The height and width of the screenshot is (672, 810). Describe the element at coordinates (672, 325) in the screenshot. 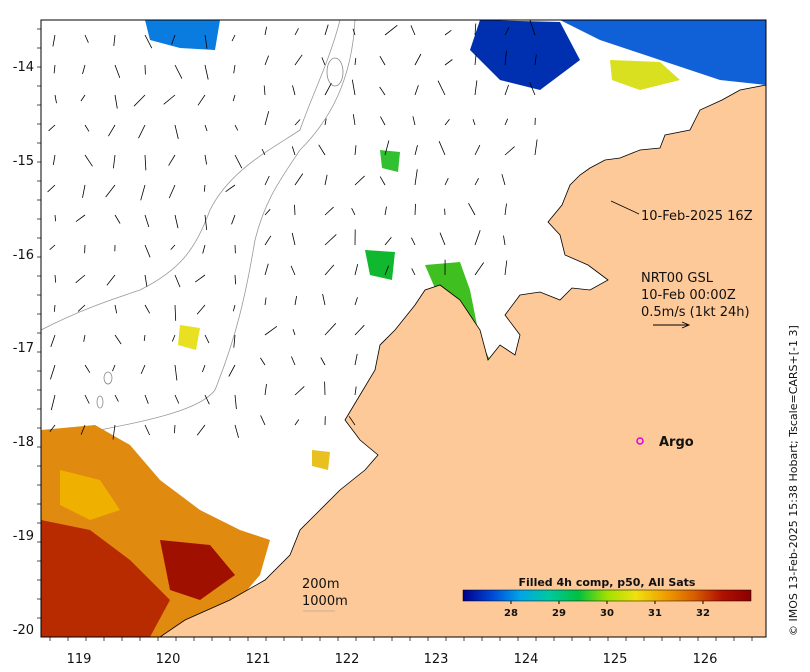

I see `scale-arrow-icon` at that location.